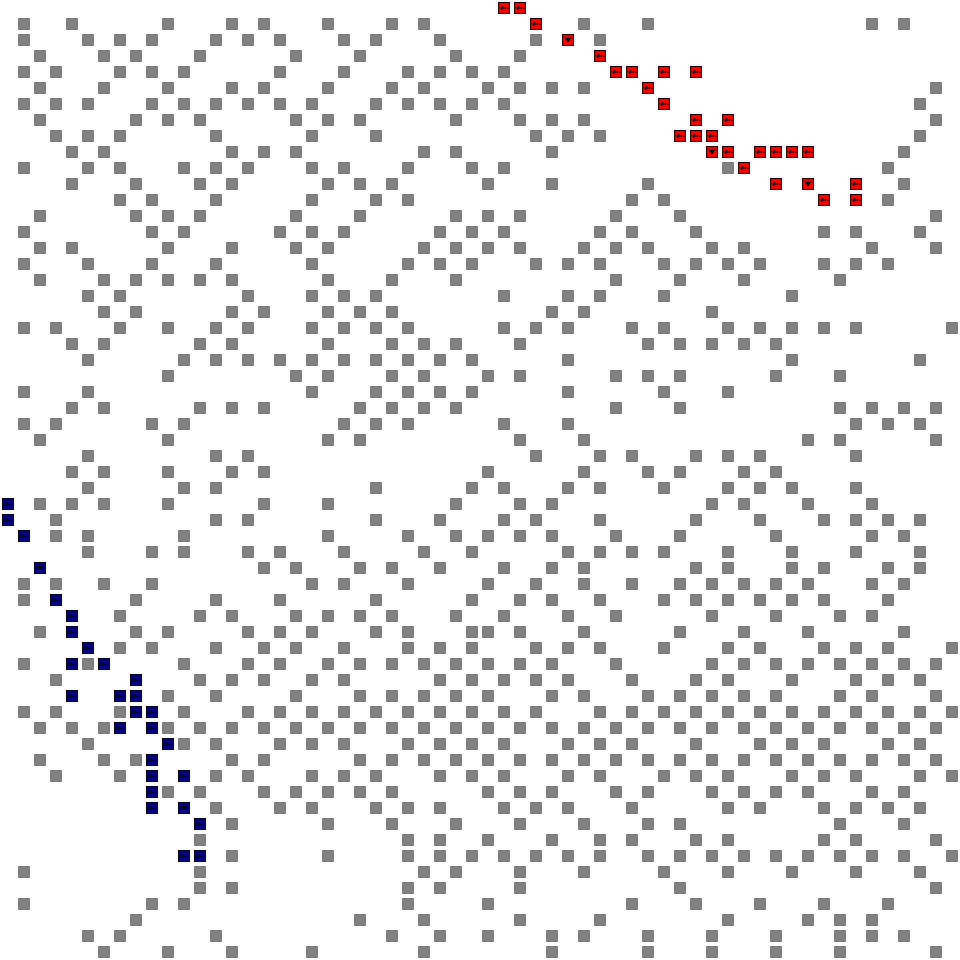 This screenshot has width=960, height=960. Describe the element at coordinates (184, 808) in the screenshot. I see `arrow-down-icon` at that location.